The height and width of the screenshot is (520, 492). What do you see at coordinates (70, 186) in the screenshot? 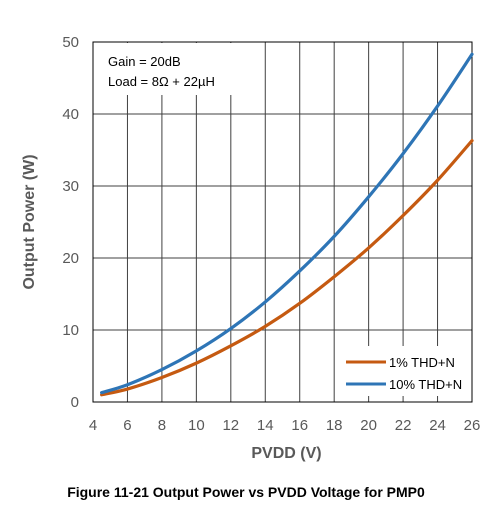
I see `y-tick-label: 30` at bounding box center [70, 186].